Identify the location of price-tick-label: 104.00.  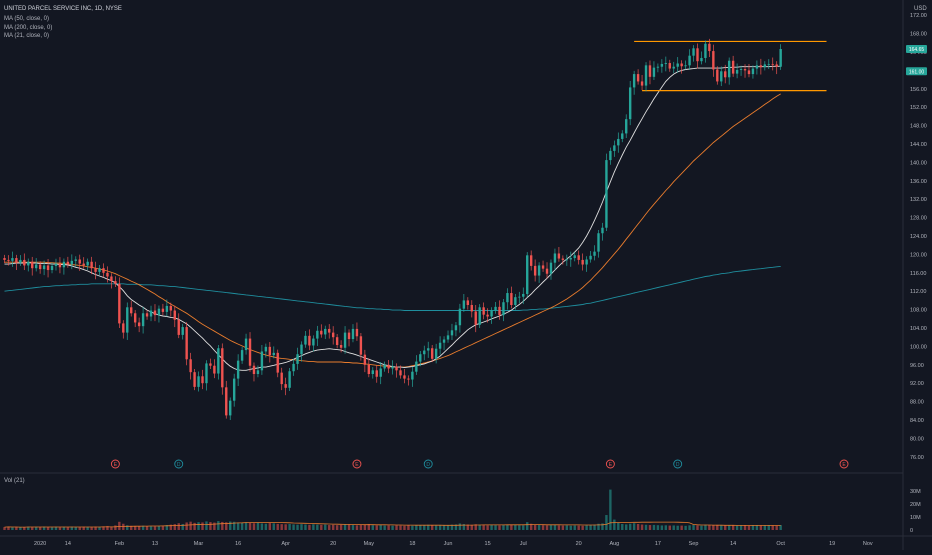
(918, 329).